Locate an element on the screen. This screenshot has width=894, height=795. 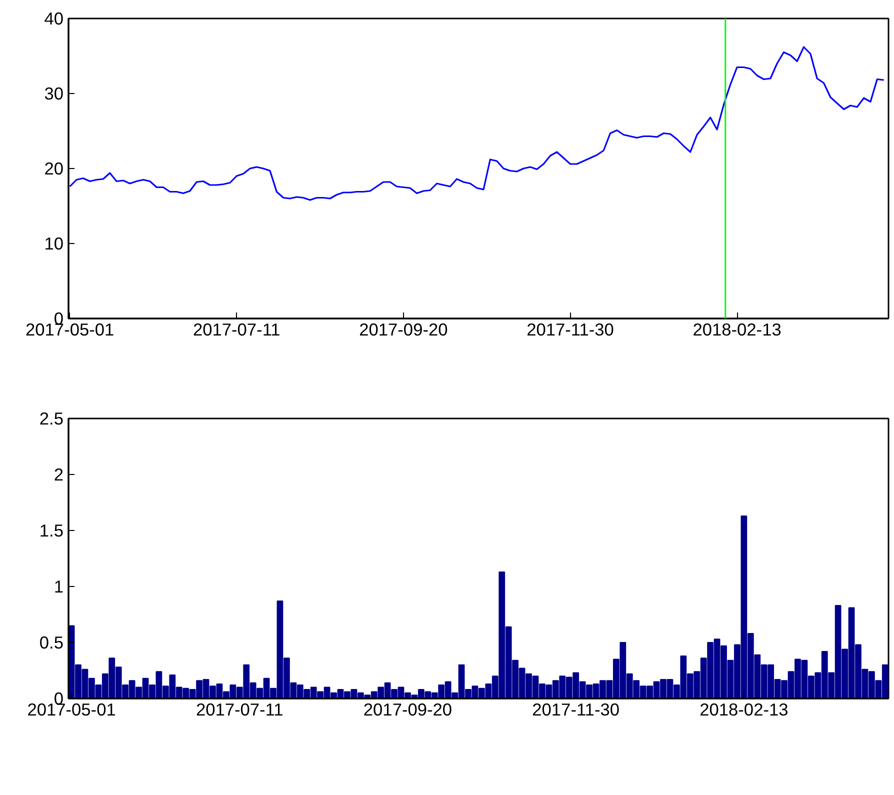
y-tick-label: 1.5 is located at coordinates (51, 530).